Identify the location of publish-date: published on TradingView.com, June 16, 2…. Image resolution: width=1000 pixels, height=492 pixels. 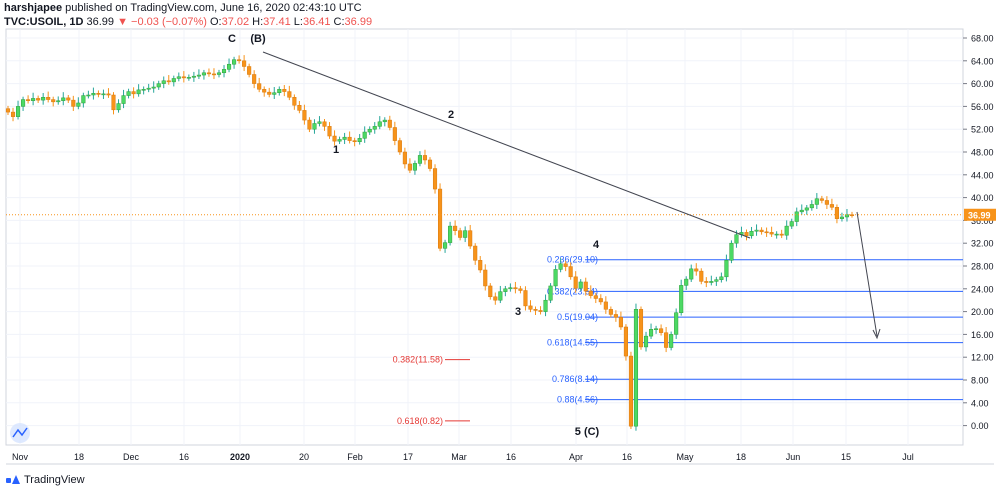
(213, 8).